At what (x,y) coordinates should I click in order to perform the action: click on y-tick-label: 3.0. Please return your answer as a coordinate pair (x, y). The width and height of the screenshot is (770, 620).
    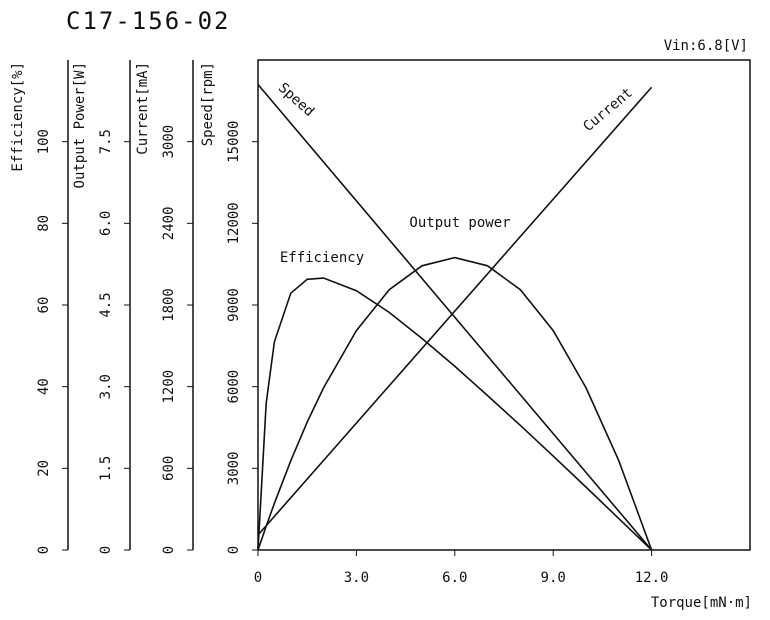
    Looking at the image, I should click on (106, 386).